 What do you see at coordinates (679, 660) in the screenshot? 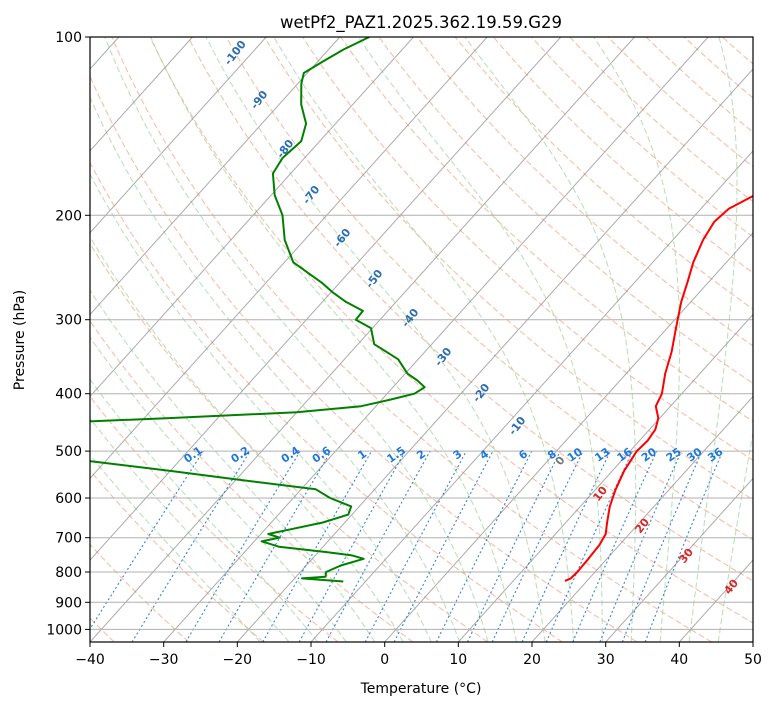
I see `x-tick-label: 40` at bounding box center [679, 660].